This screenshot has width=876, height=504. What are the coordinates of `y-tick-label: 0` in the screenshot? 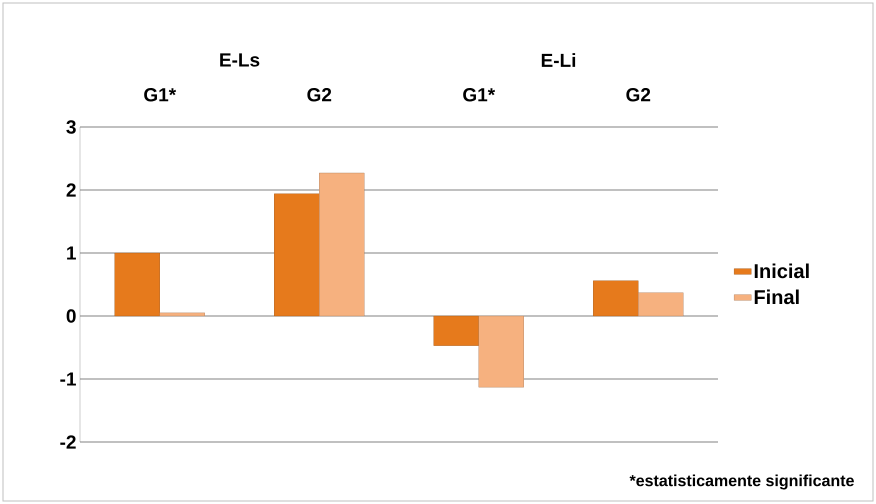 It's located at (71, 316).